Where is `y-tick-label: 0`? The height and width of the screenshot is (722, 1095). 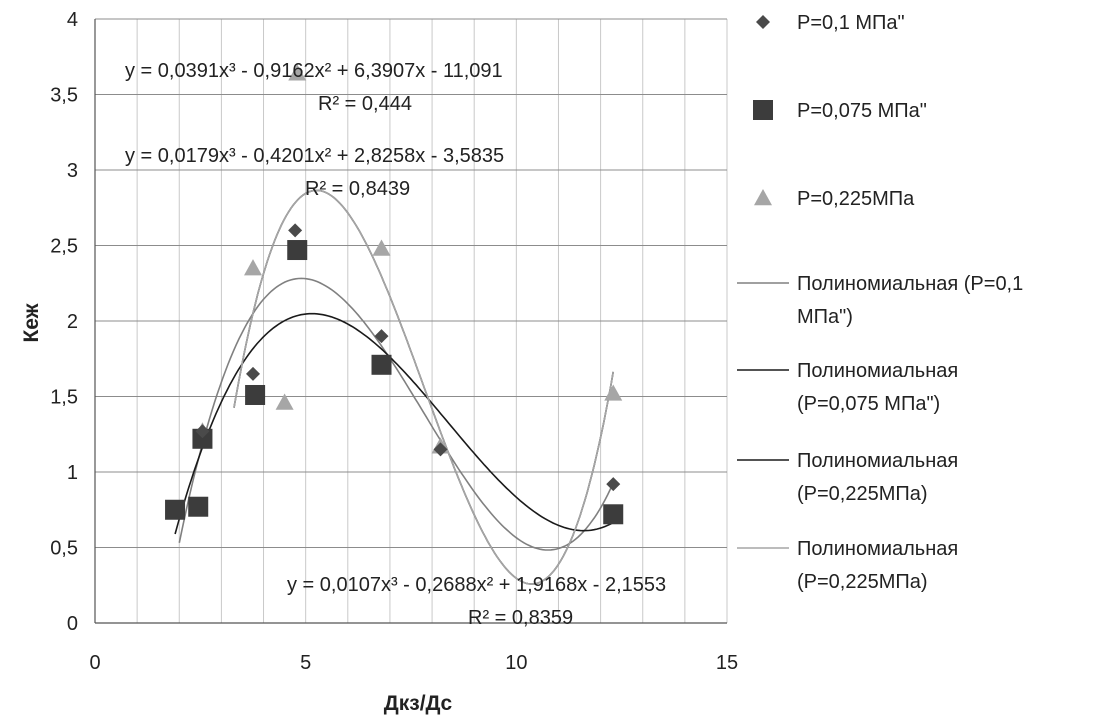
y-tick-label: 0 is located at coordinates (72, 624).